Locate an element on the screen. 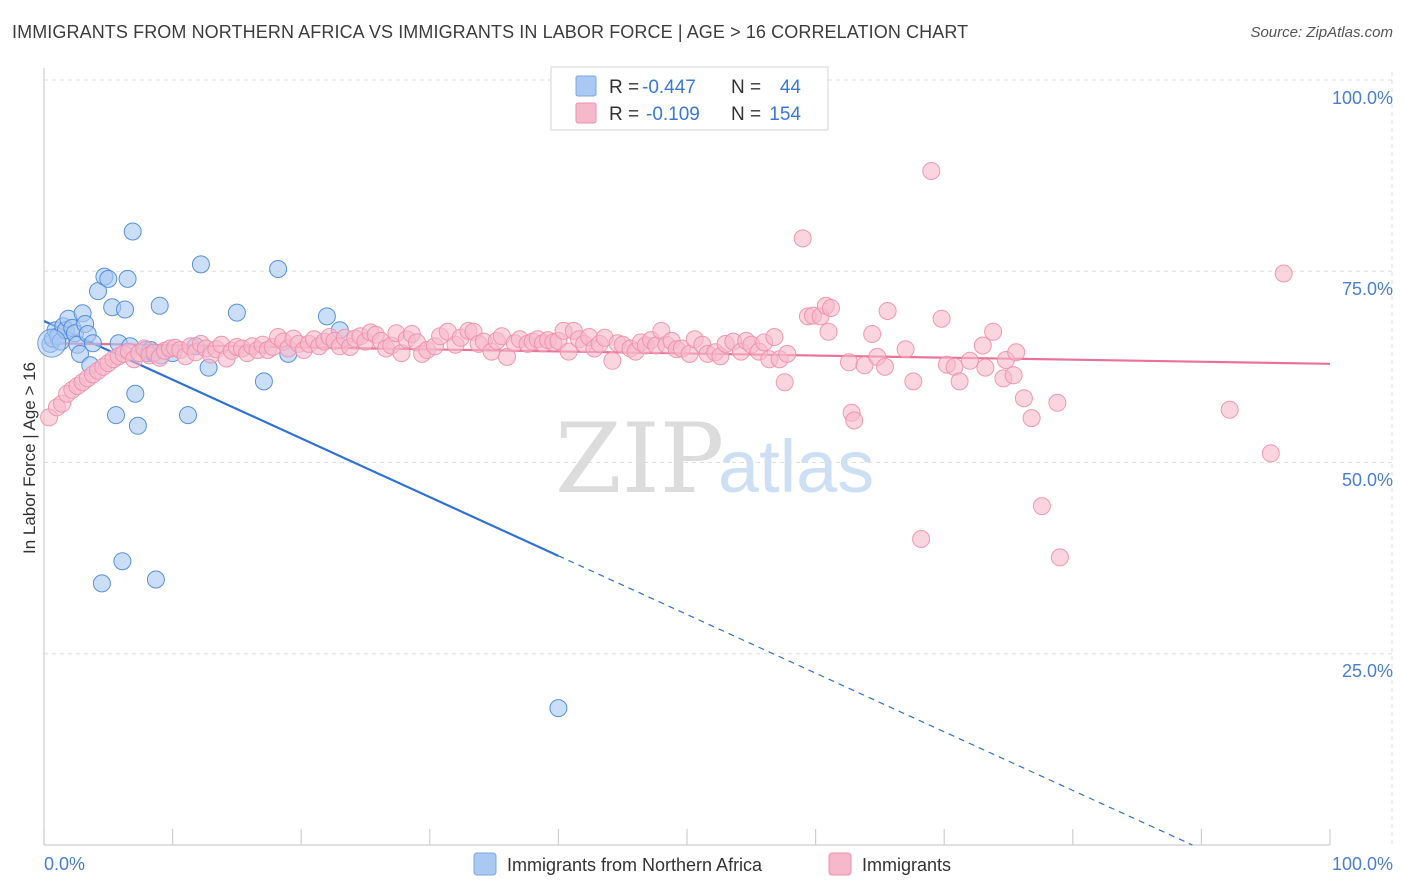 This screenshot has height=892, width=1406. point-northern-africa-cluster is located at coordinates (52, 343).